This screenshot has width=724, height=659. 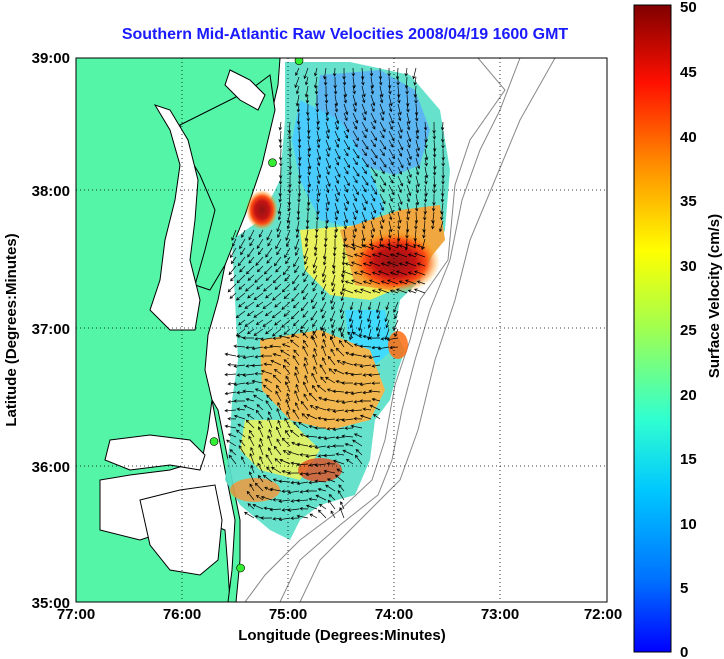 I want to click on colorbar-tick-label: 10, so click(x=688, y=524).